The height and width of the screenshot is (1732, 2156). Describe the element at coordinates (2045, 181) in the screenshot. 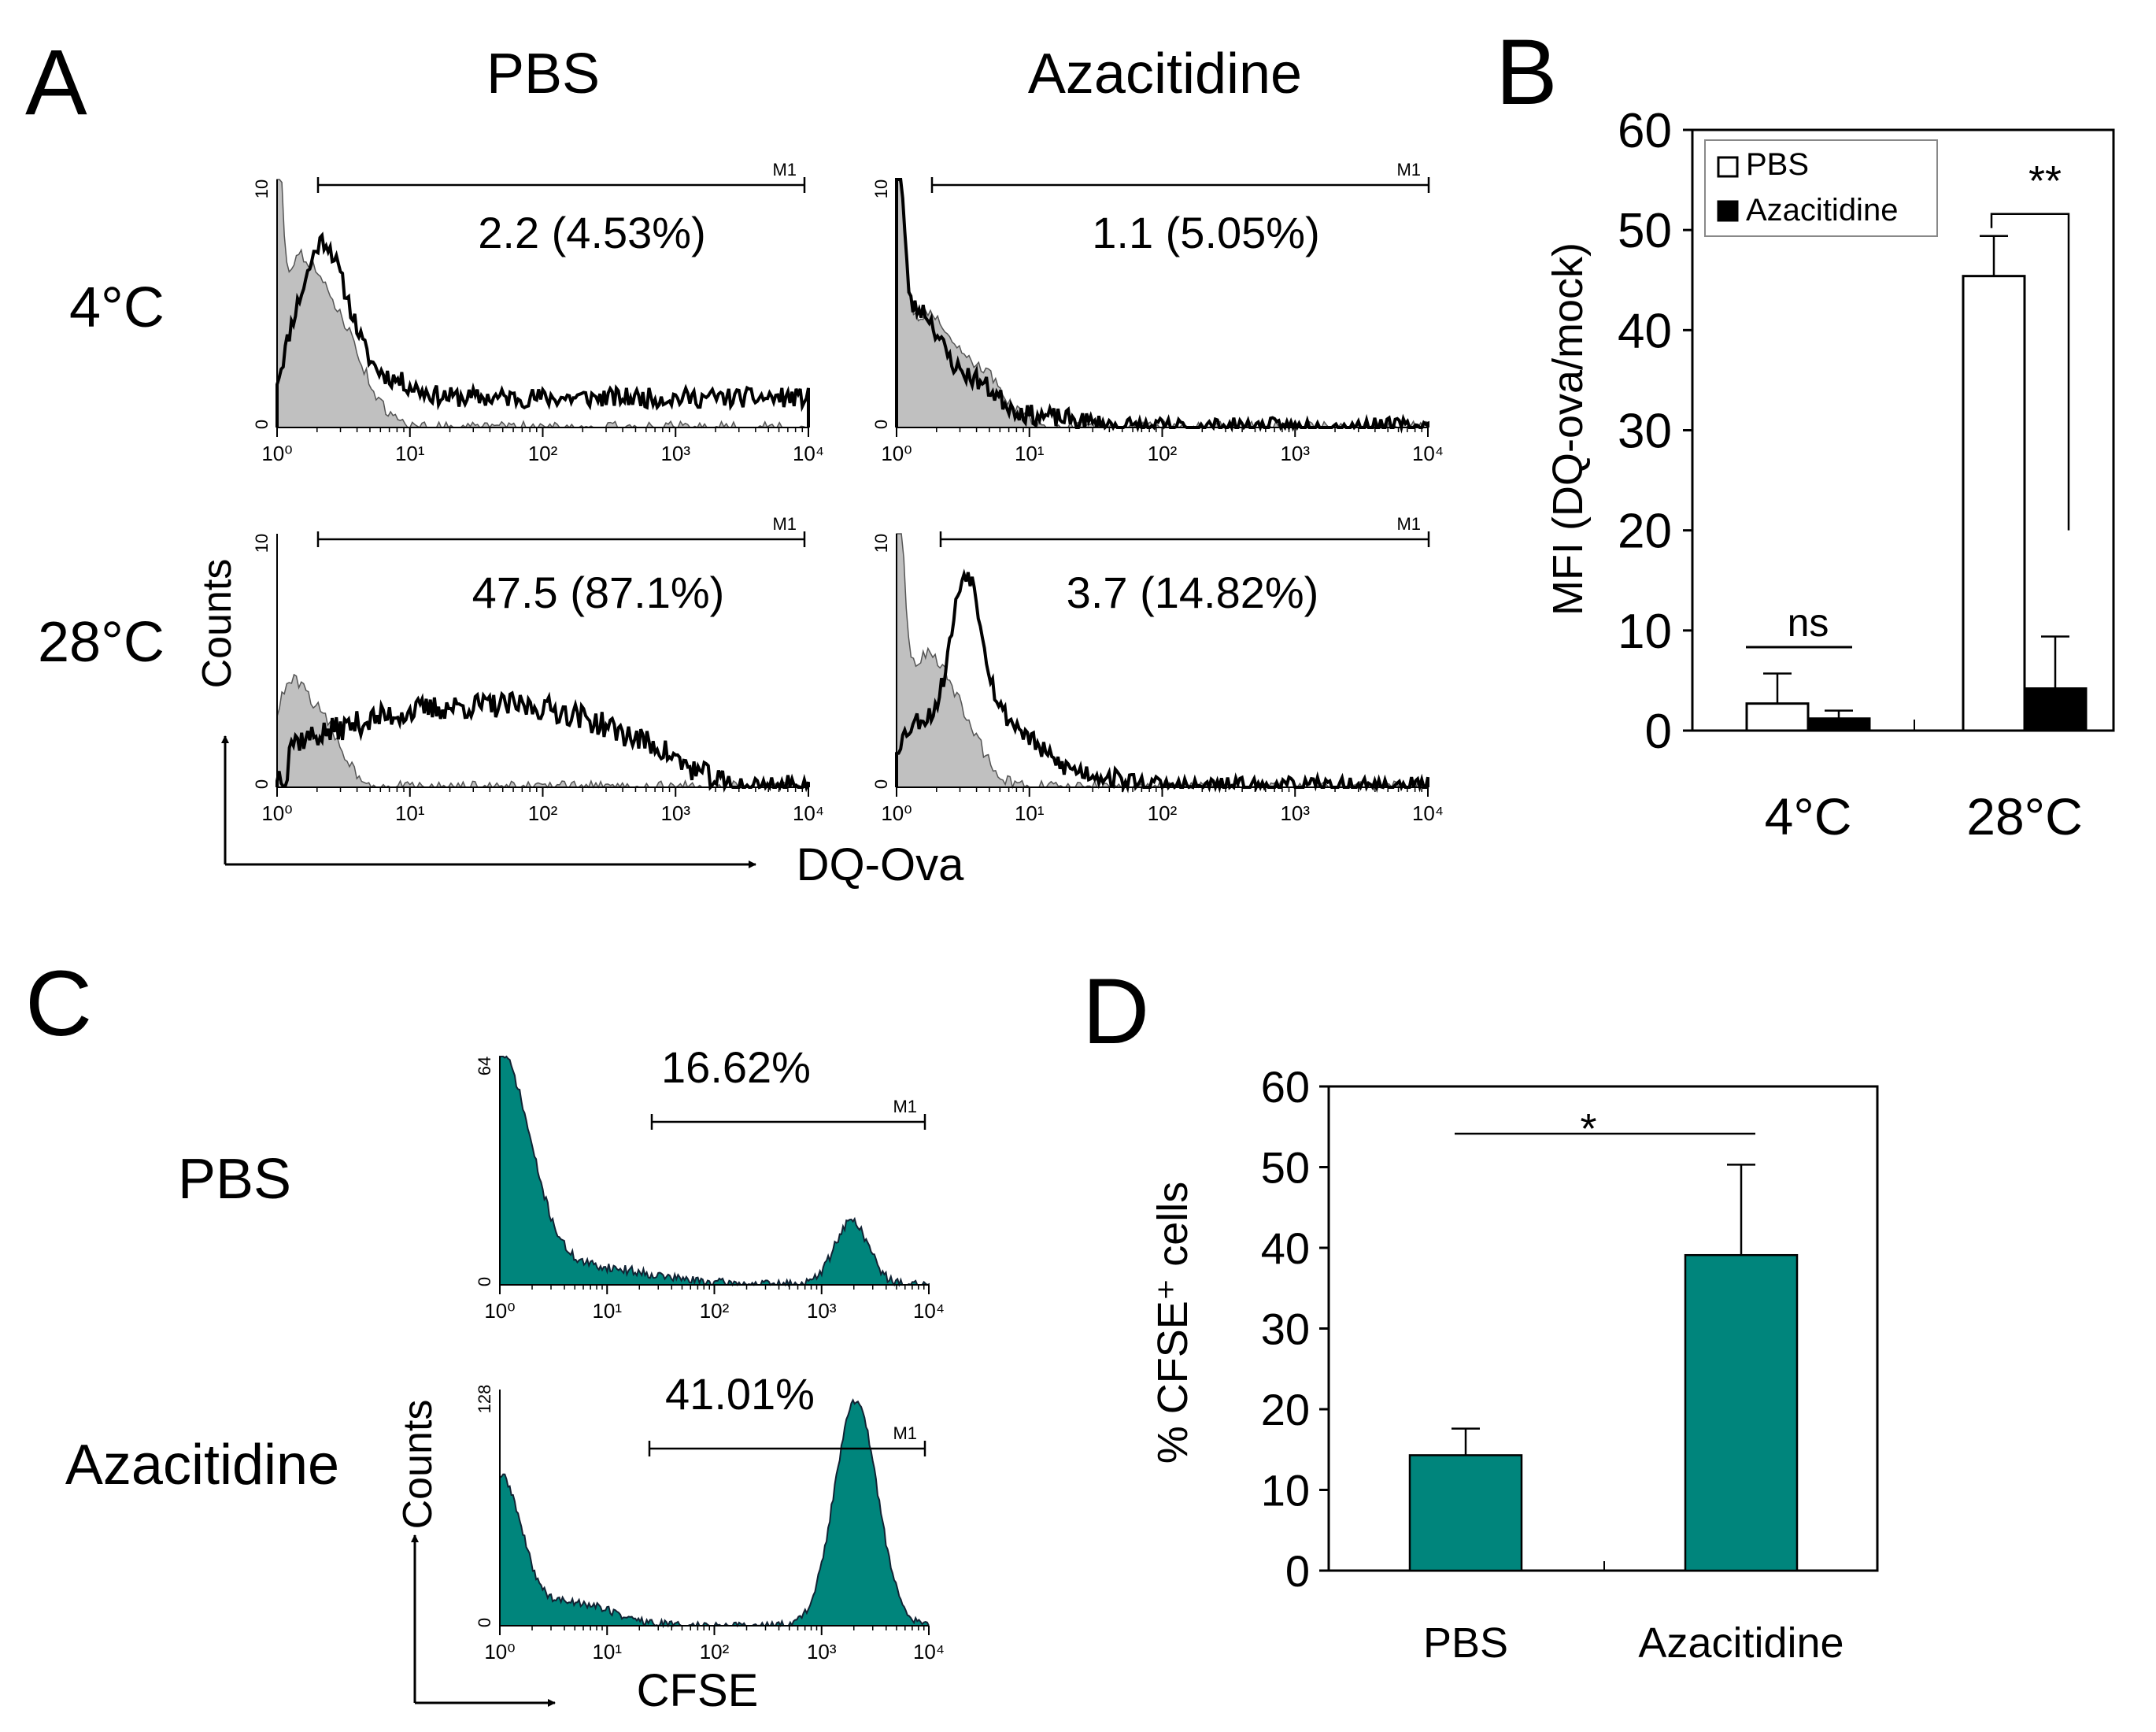

I see `sig-label-double-star: **` at that location.